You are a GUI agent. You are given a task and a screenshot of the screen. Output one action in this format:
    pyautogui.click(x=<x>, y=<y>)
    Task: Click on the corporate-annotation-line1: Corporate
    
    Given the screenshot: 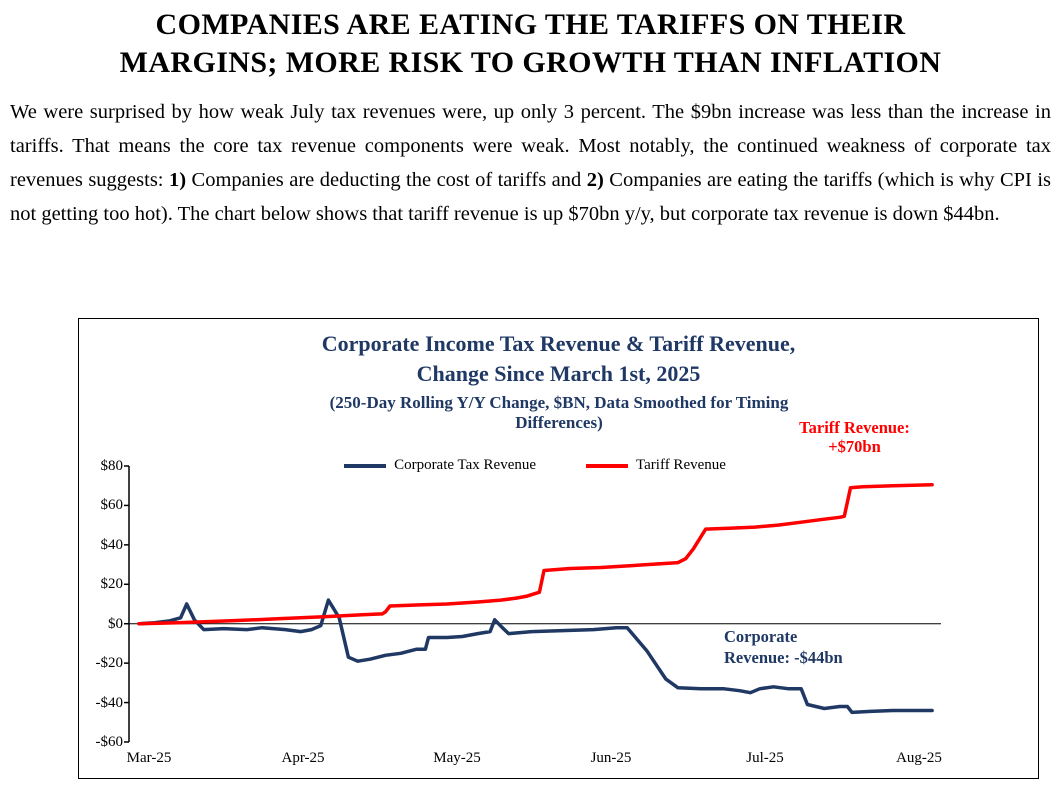 What is the action you would take?
    pyautogui.click(x=761, y=636)
    